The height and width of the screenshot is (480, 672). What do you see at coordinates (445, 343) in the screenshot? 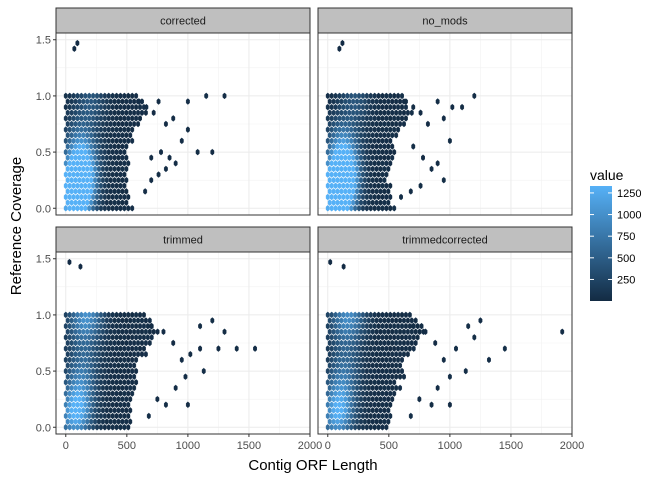
I see `panel-border` at bounding box center [445, 343].